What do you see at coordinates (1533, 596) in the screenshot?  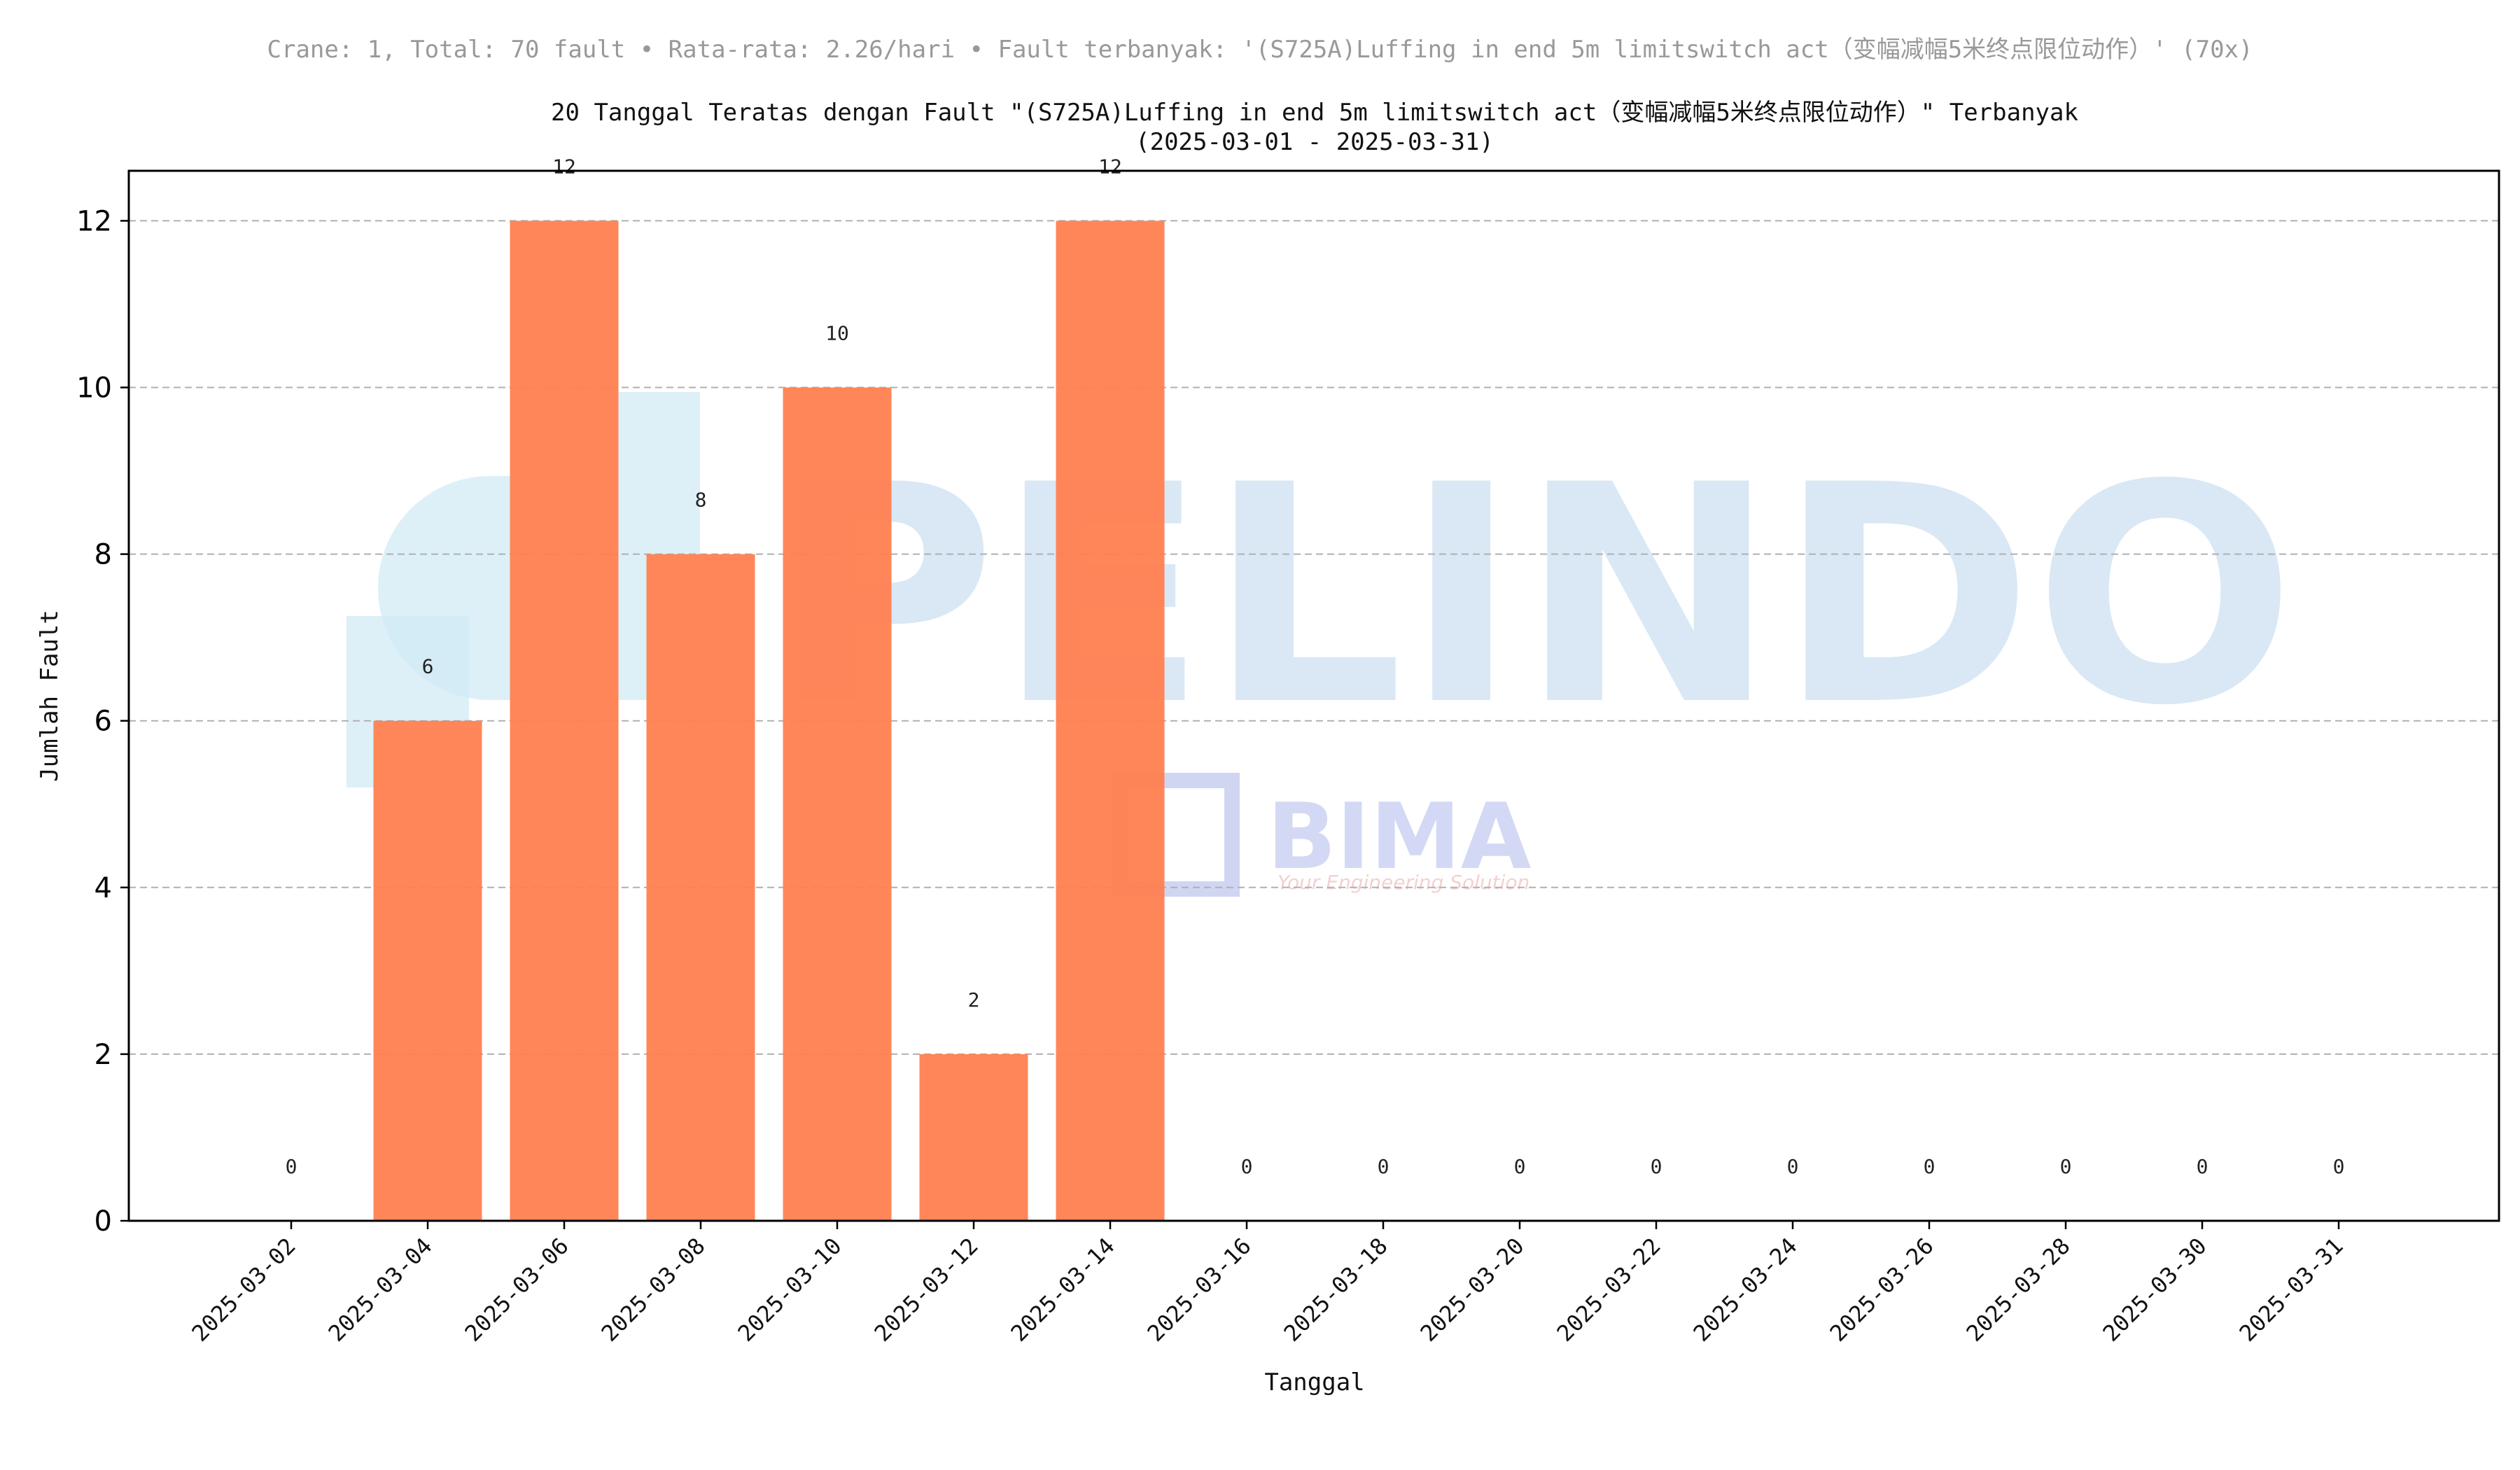 I see `pelindo-wordmark: PELINDO` at bounding box center [1533, 596].